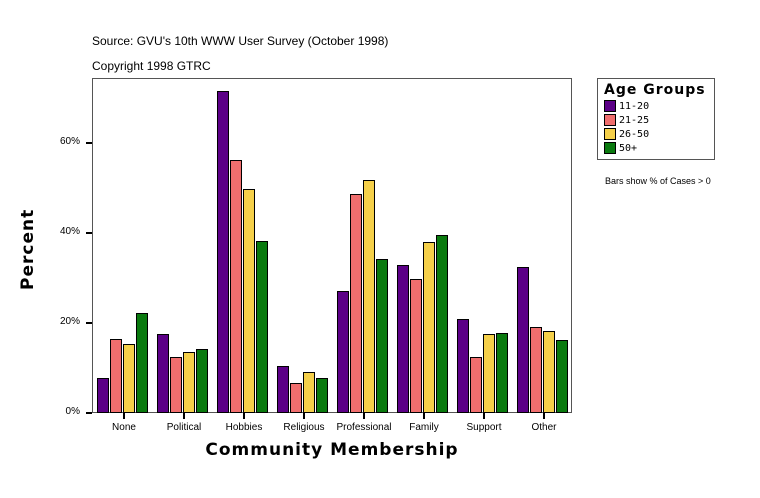 This screenshot has height=498, width=760. Describe the element at coordinates (184, 427) in the screenshot. I see `x-tick-label: Political` at that location.